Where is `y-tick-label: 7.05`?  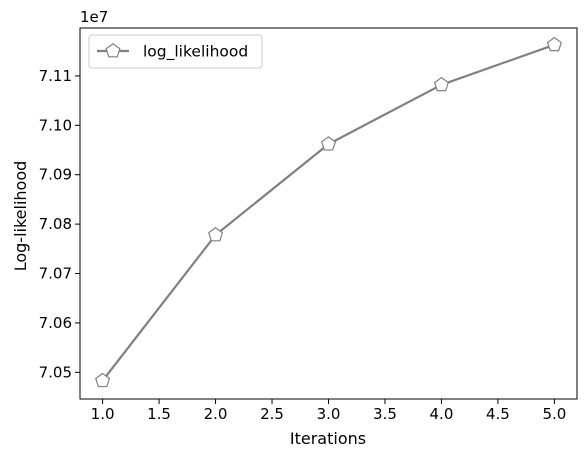
y-tick-label: 7.05 is located at coordinates (55, 372).